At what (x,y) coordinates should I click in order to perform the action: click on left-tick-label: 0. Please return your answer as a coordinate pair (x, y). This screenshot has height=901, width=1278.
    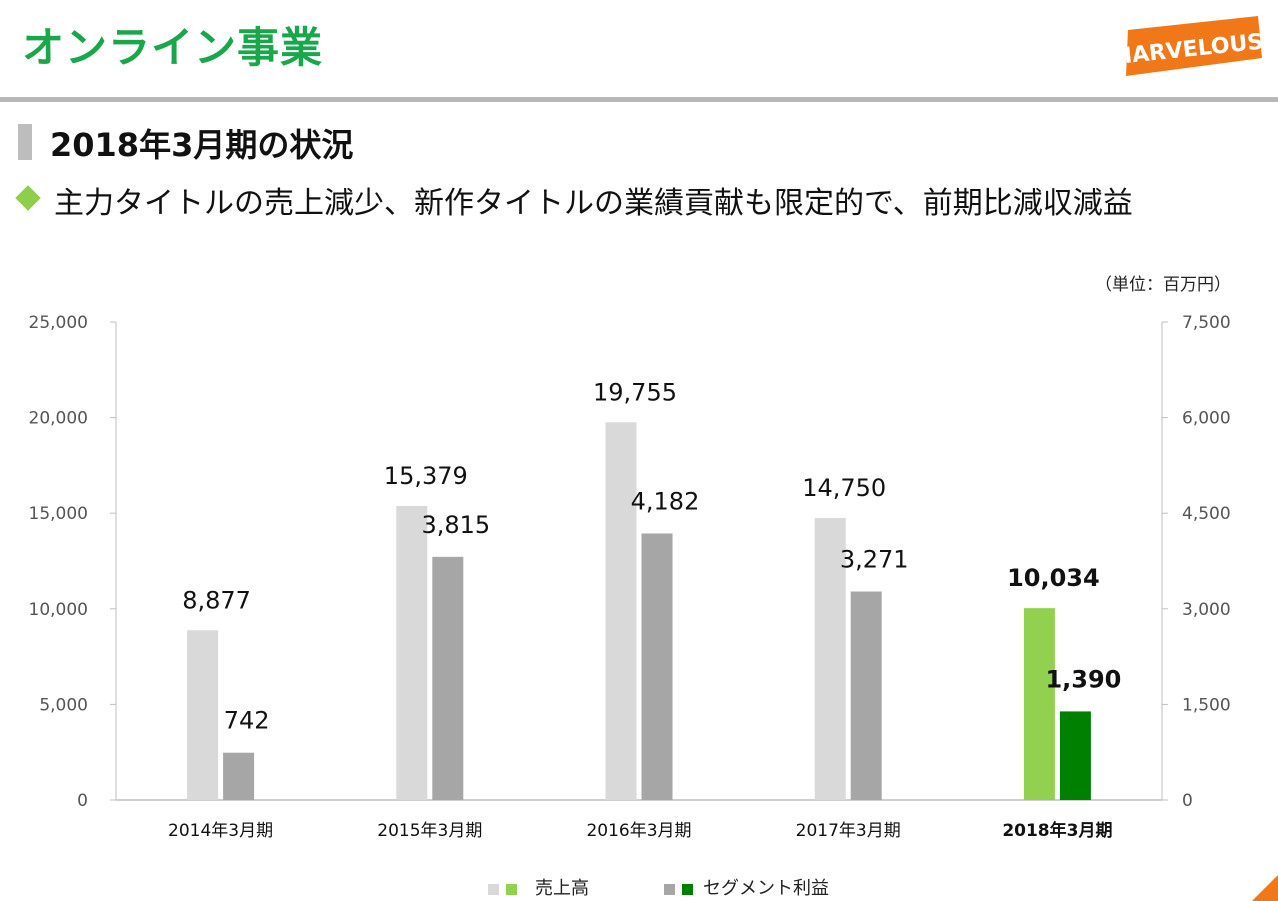
    Looking at the image, I should click on (82, 801).